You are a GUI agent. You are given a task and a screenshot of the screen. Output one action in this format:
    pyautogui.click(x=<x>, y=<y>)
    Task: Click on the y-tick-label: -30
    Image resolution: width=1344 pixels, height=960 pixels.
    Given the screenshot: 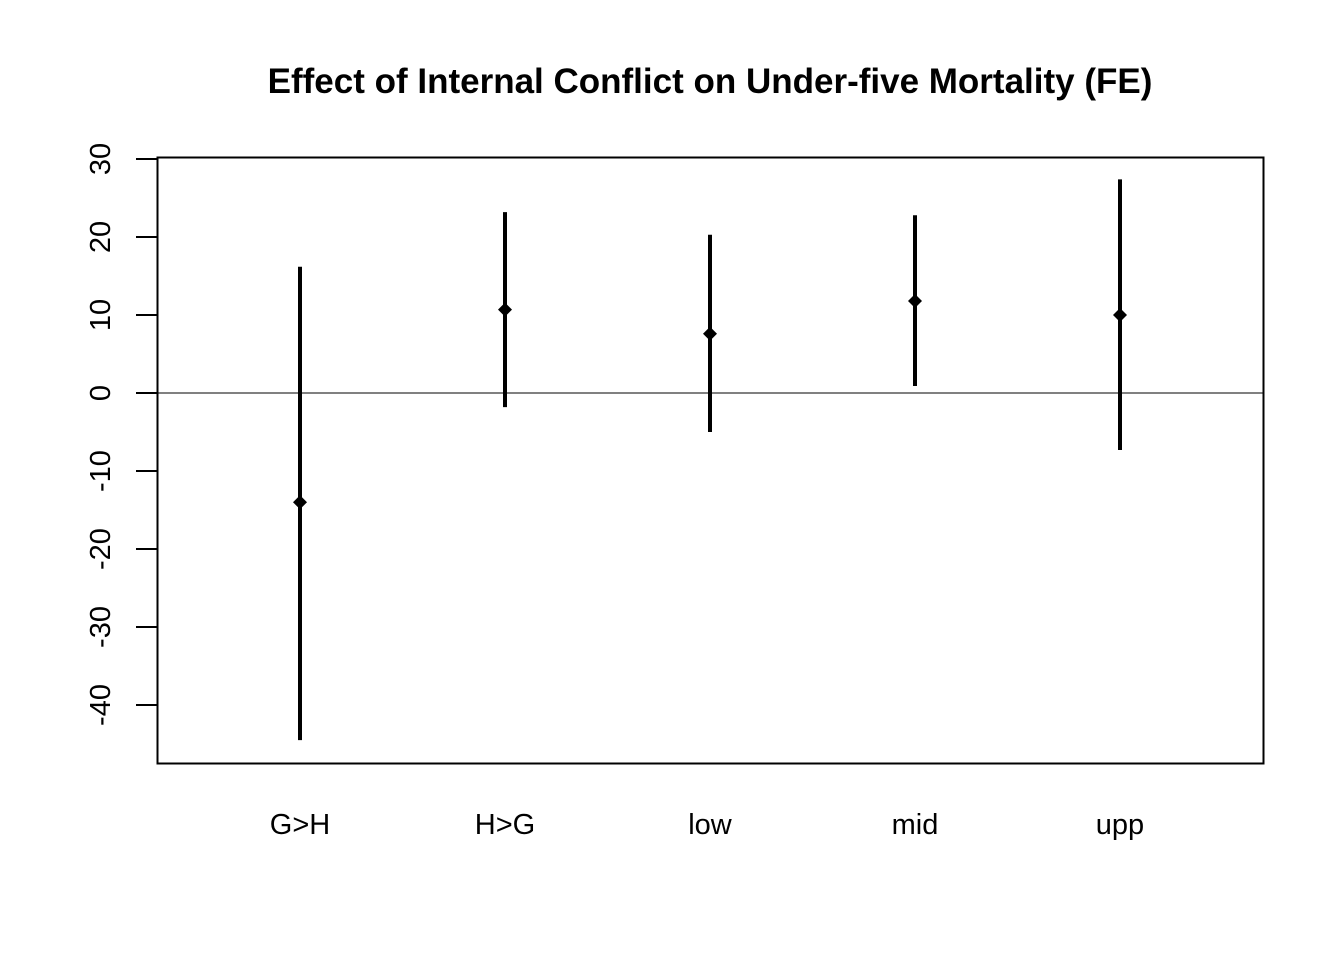 What is the action you would take?
    pyautogui.click(x=101, y=627)
    